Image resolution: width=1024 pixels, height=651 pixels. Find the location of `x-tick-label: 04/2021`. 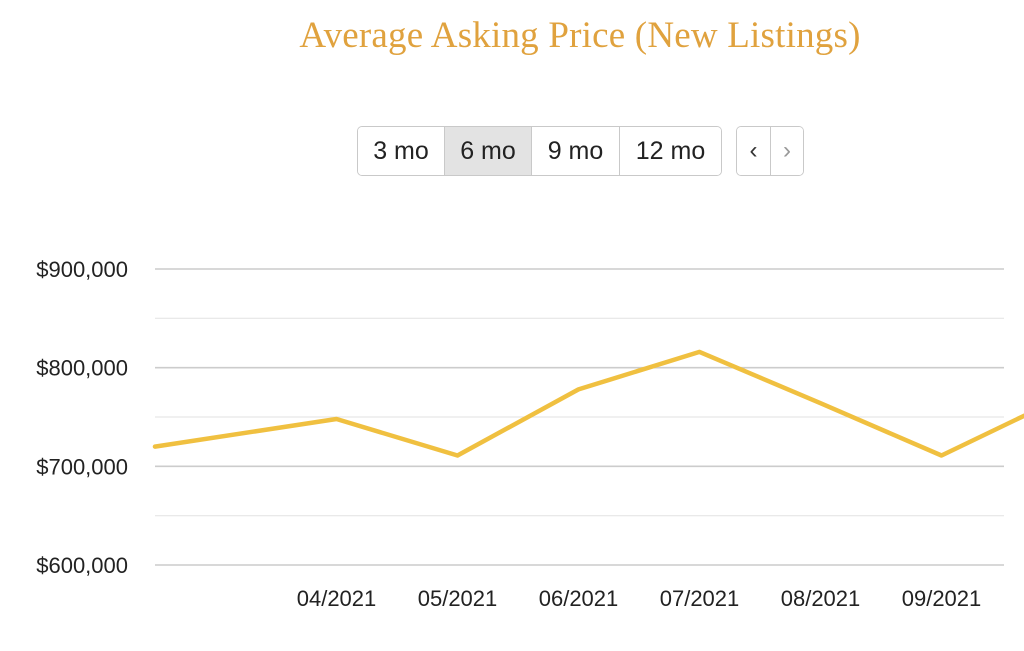

x-tick-label: 04/2021 is located at coordinates (337, 598).